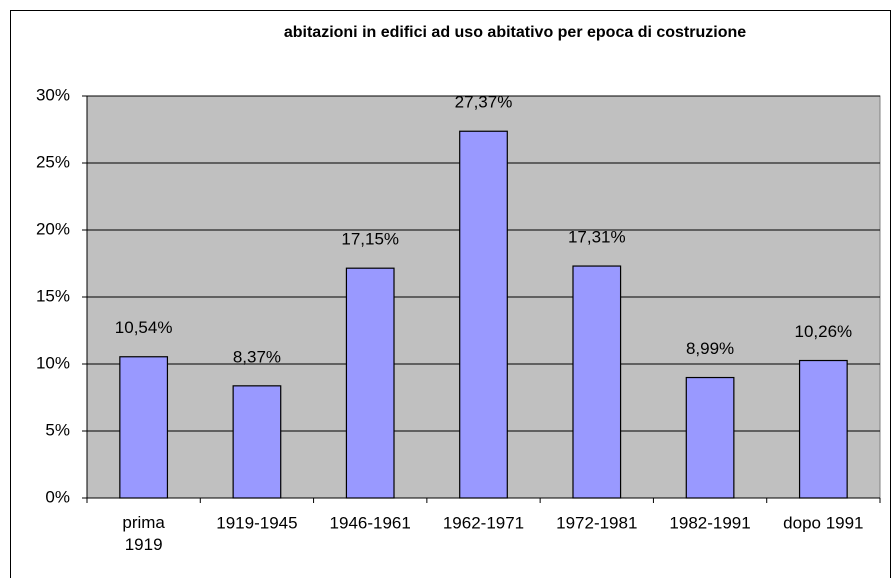 The height and width of the screenshot is (583, 896). Describe the element at coordinates (57, 429) in the screenshot. I see `y-tick-label: 5%` at that location.